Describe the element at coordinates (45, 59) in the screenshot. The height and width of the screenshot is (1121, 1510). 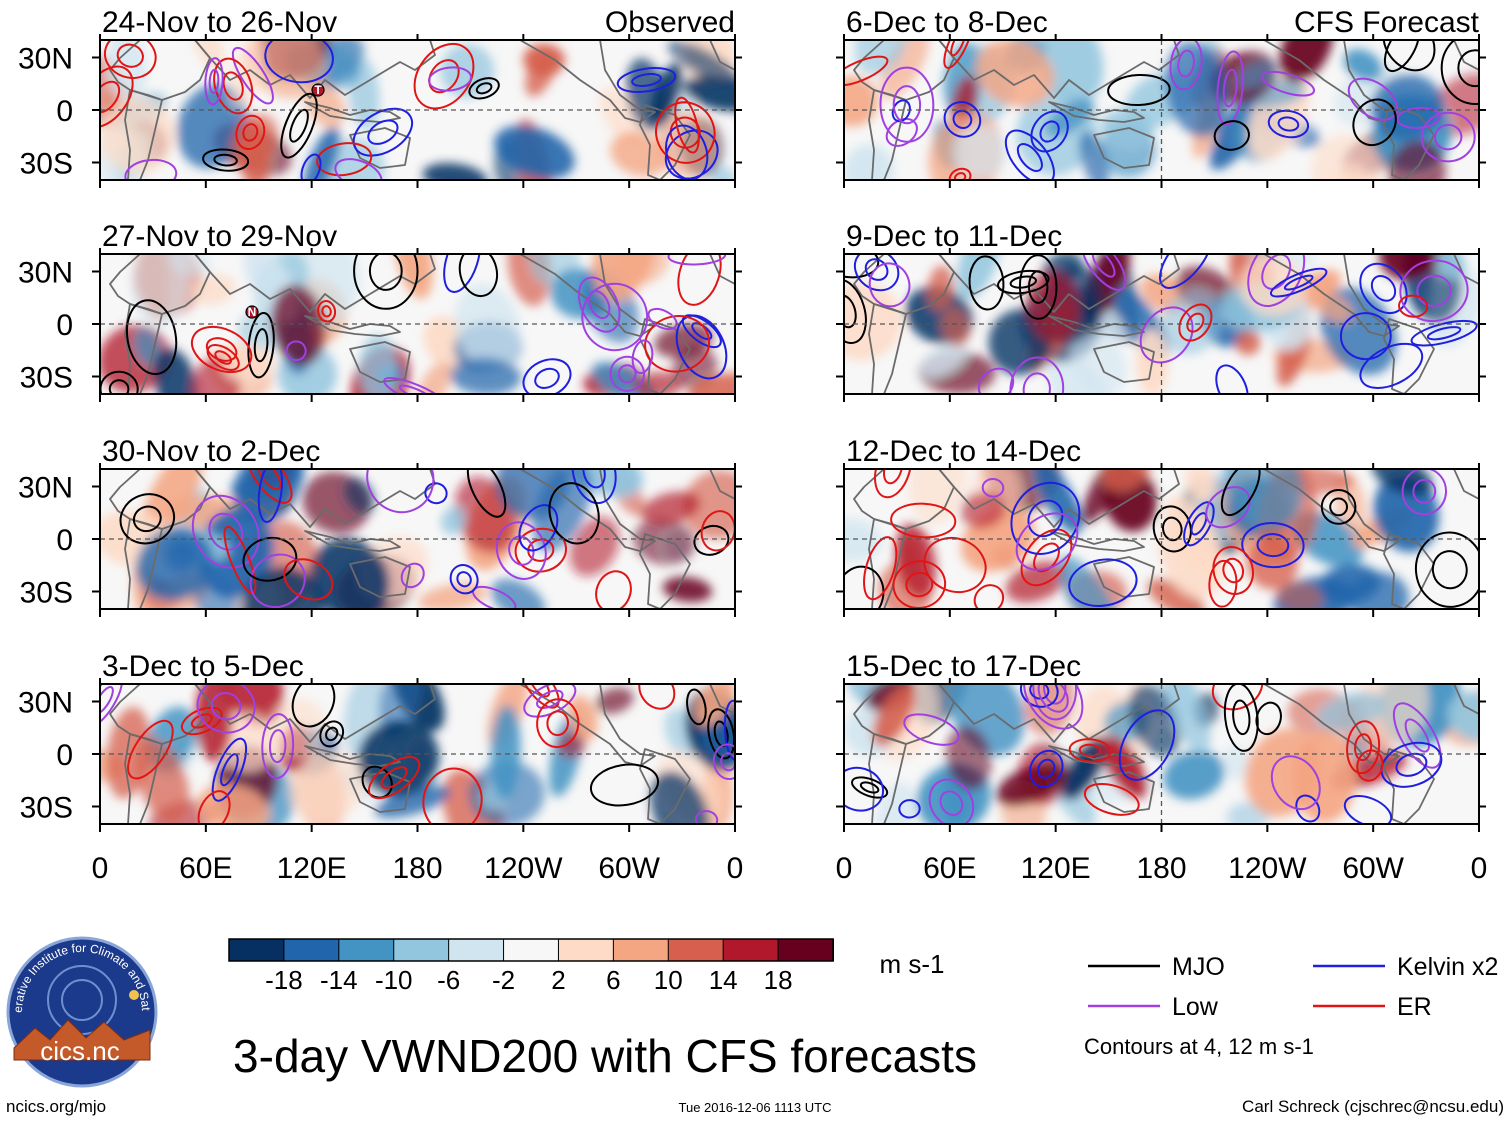
I see `y-tick-label: 30N` at that location.